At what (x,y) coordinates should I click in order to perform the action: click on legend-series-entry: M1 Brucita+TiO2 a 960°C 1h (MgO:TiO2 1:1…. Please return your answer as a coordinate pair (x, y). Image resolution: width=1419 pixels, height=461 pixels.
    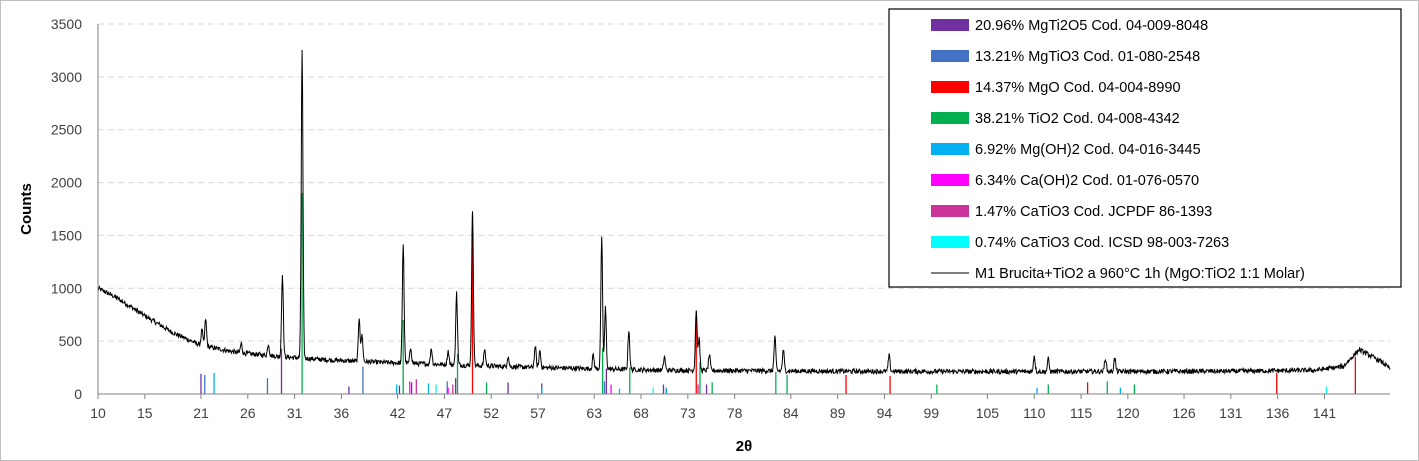
    Looking at the image, I should click on (1140, 274).